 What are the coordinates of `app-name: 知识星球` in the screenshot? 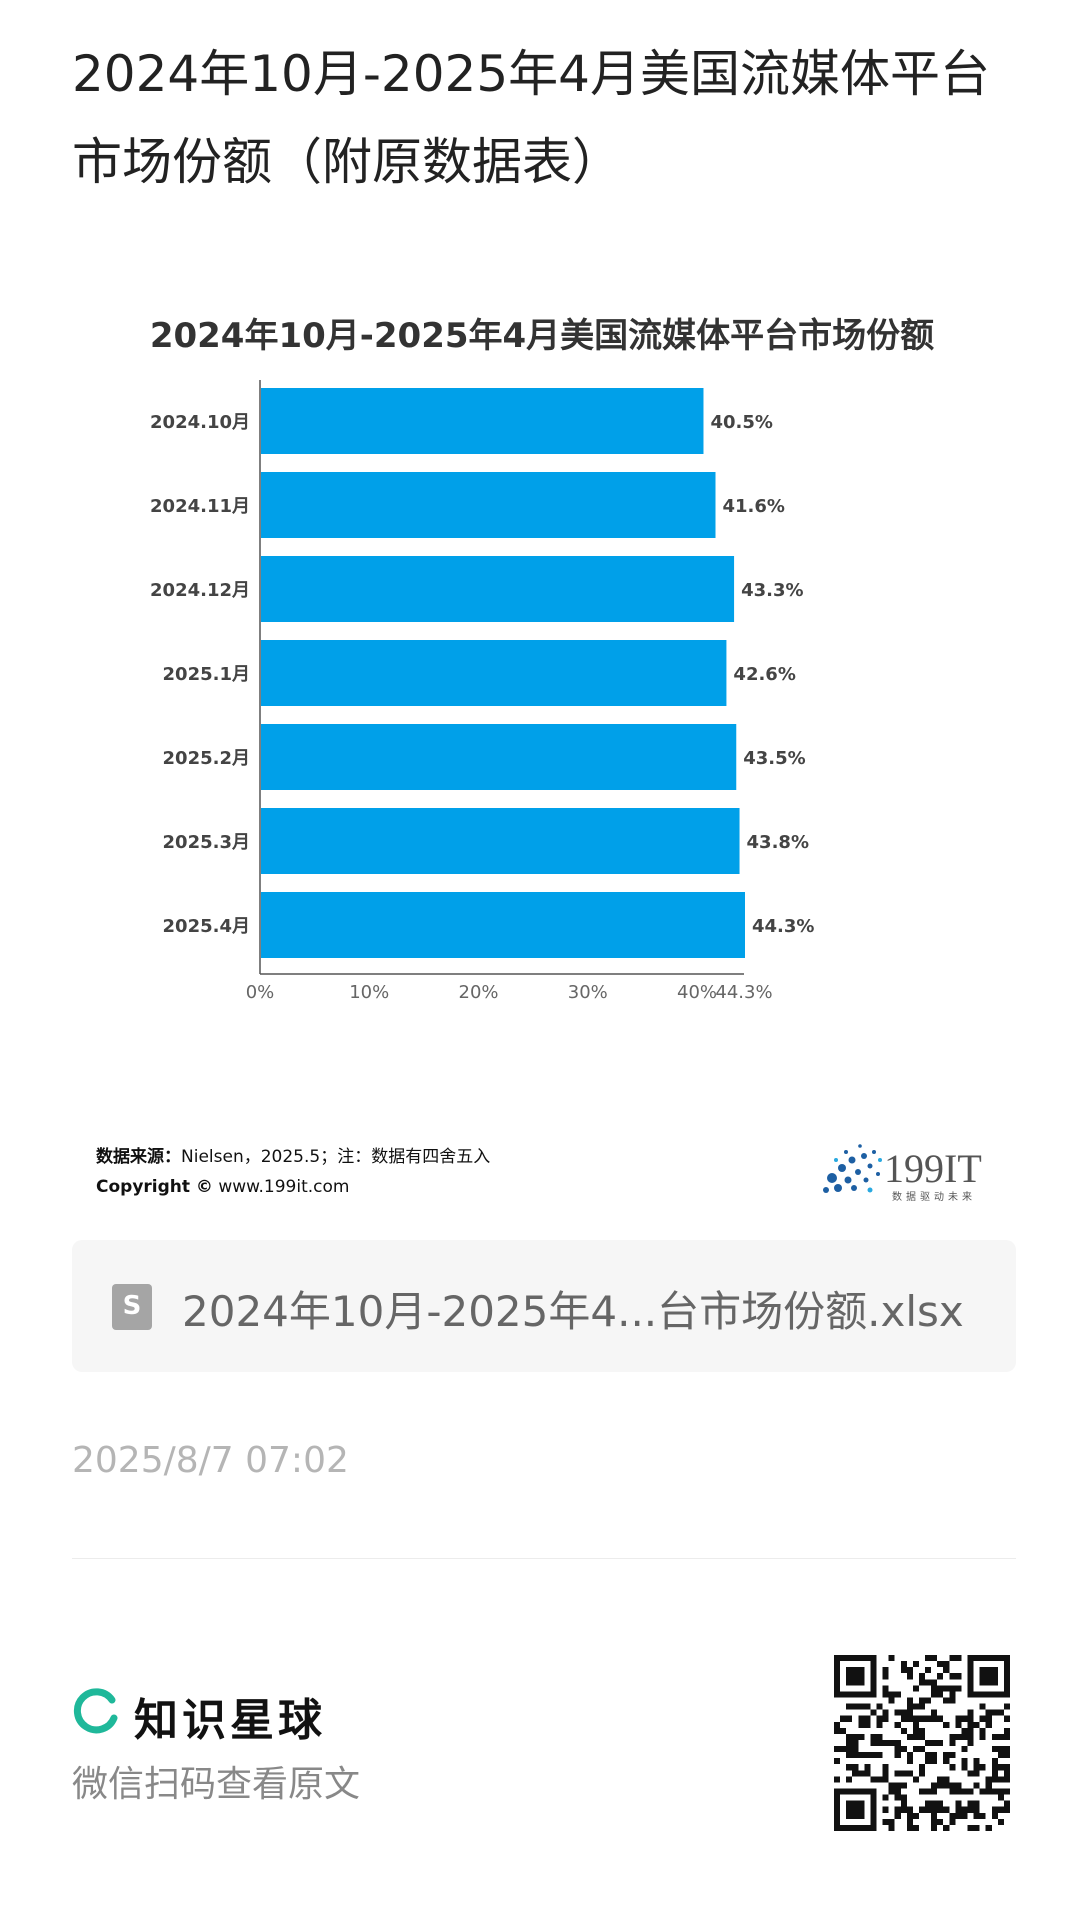 It's located at (230, 1720).